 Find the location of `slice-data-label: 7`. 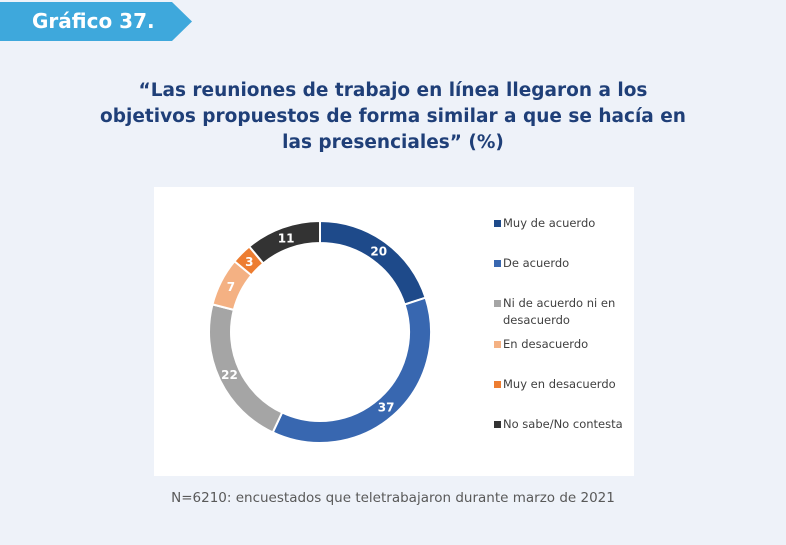

slice-data-label: 7 is located at coordinates (231, 287).